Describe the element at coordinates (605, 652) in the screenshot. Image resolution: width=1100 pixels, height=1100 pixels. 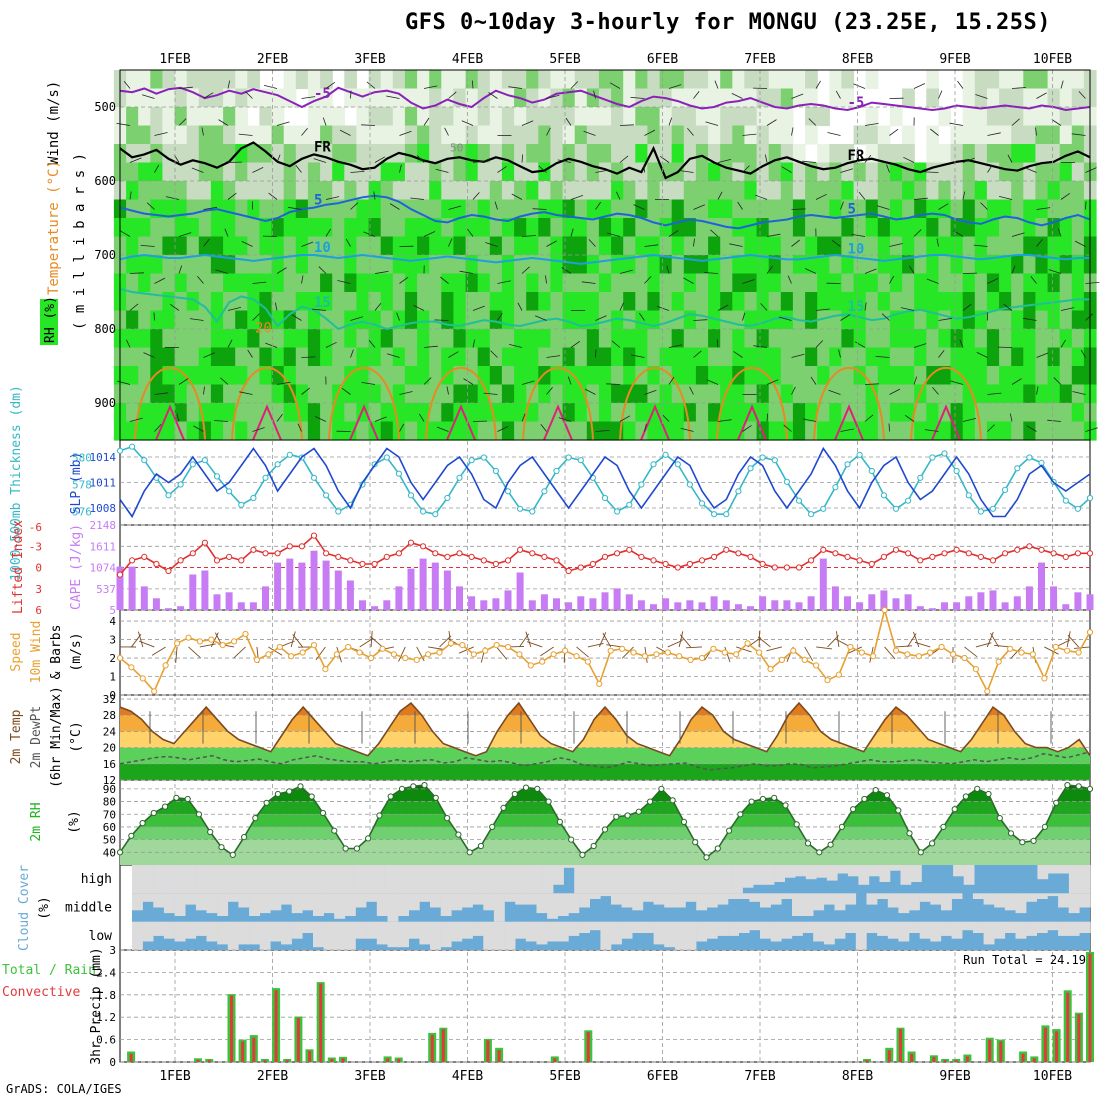
I see `panel-frame-wind` at that location.